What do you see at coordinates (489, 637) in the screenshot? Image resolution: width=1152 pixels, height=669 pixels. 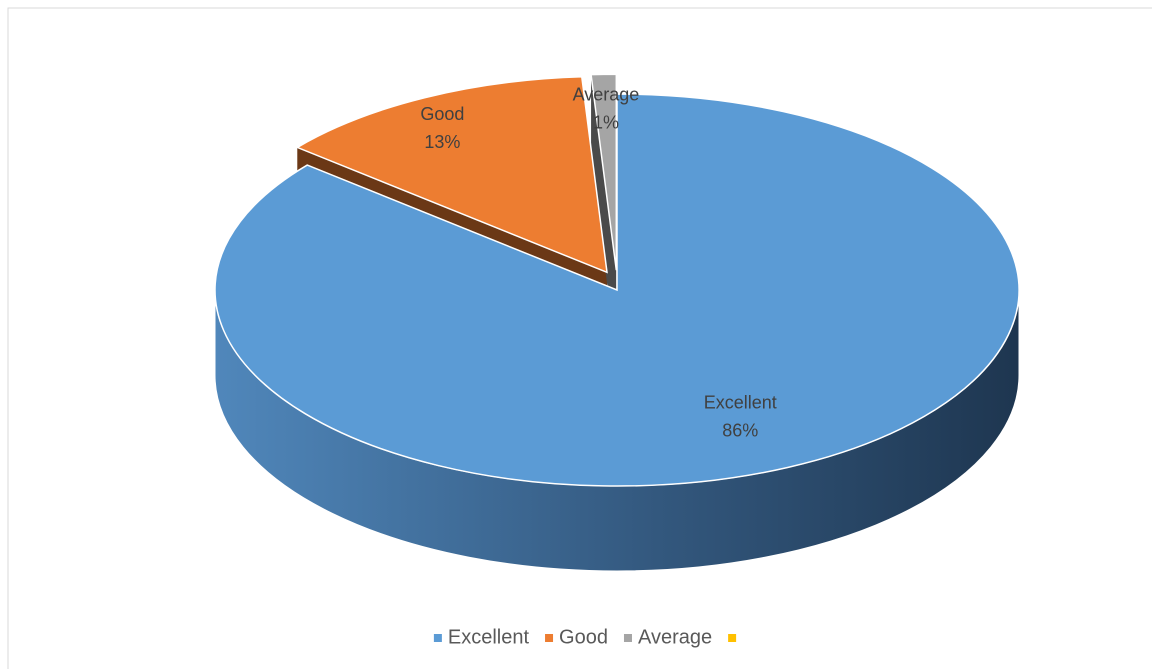 I see `legend-label: Excellent` at bounding box center [489, 637].